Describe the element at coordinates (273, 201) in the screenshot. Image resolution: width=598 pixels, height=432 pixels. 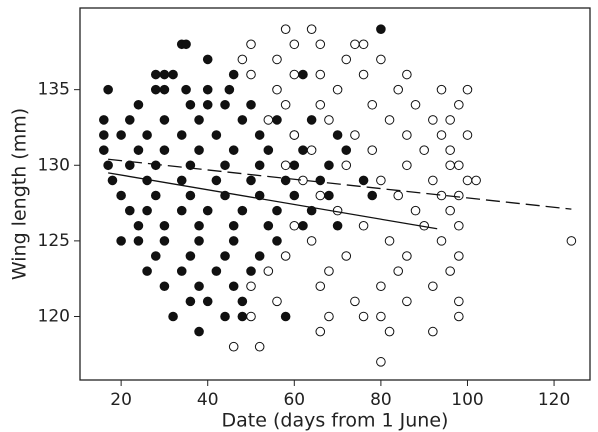
I see `trend-line` at that location.